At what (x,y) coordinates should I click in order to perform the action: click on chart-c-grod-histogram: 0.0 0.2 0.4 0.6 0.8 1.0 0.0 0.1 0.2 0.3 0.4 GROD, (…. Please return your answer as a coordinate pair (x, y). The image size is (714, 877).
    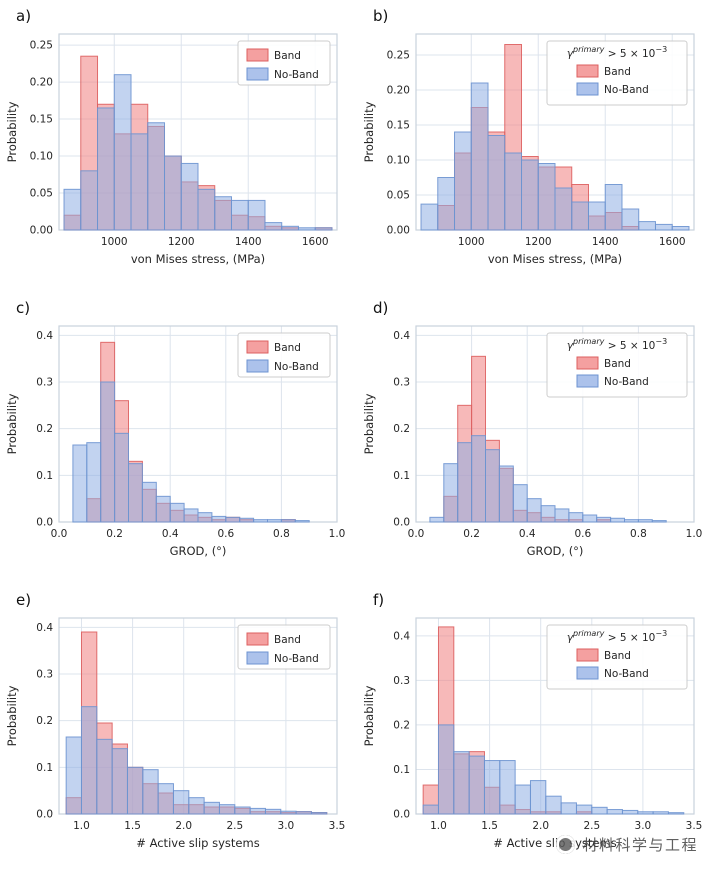
    Looking at the image, I should click on (175, 441).